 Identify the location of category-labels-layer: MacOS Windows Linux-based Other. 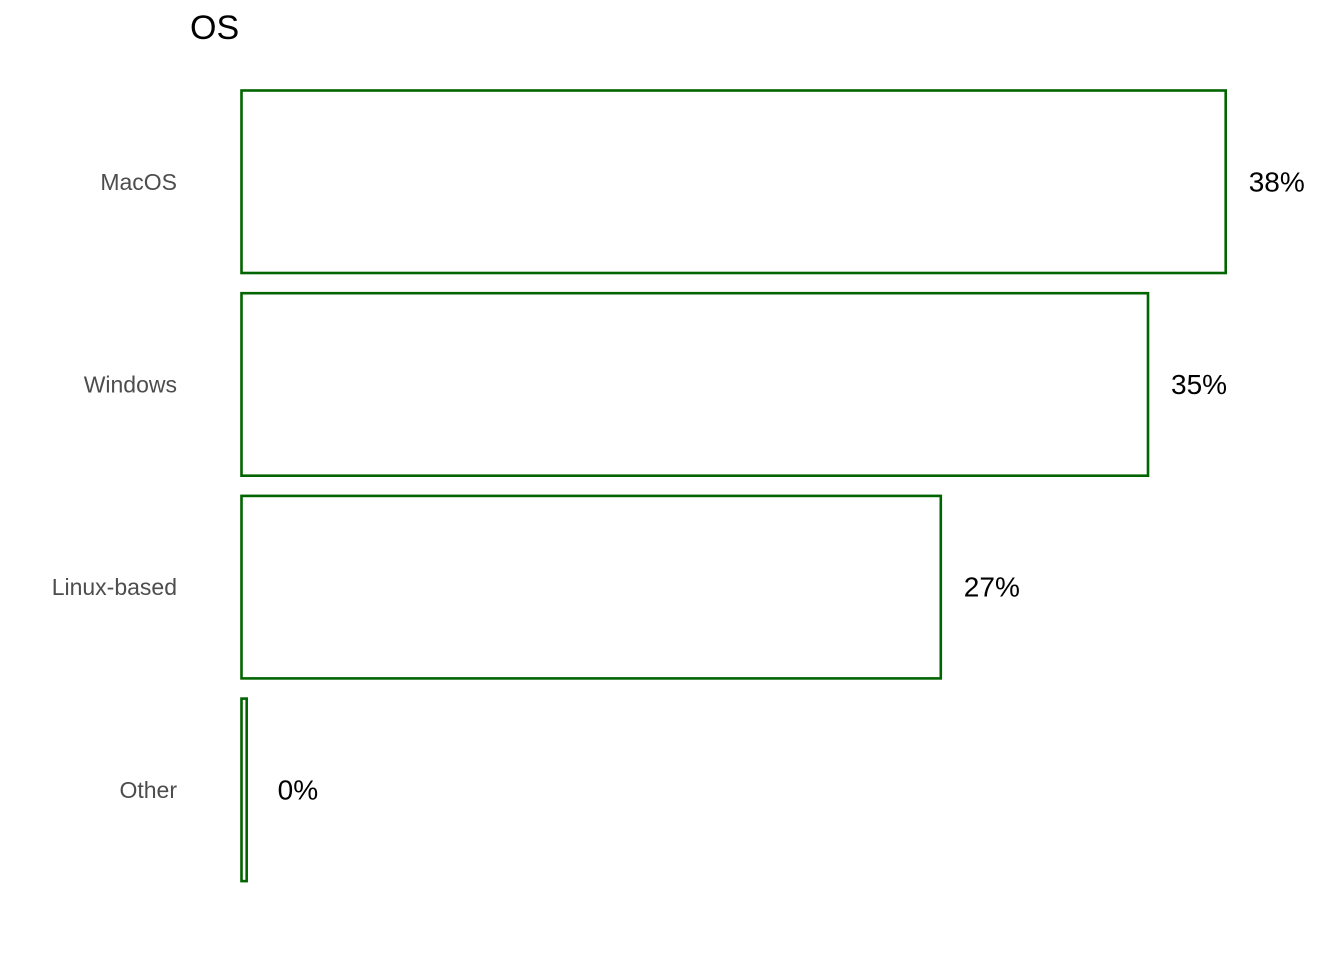
(115, 486).